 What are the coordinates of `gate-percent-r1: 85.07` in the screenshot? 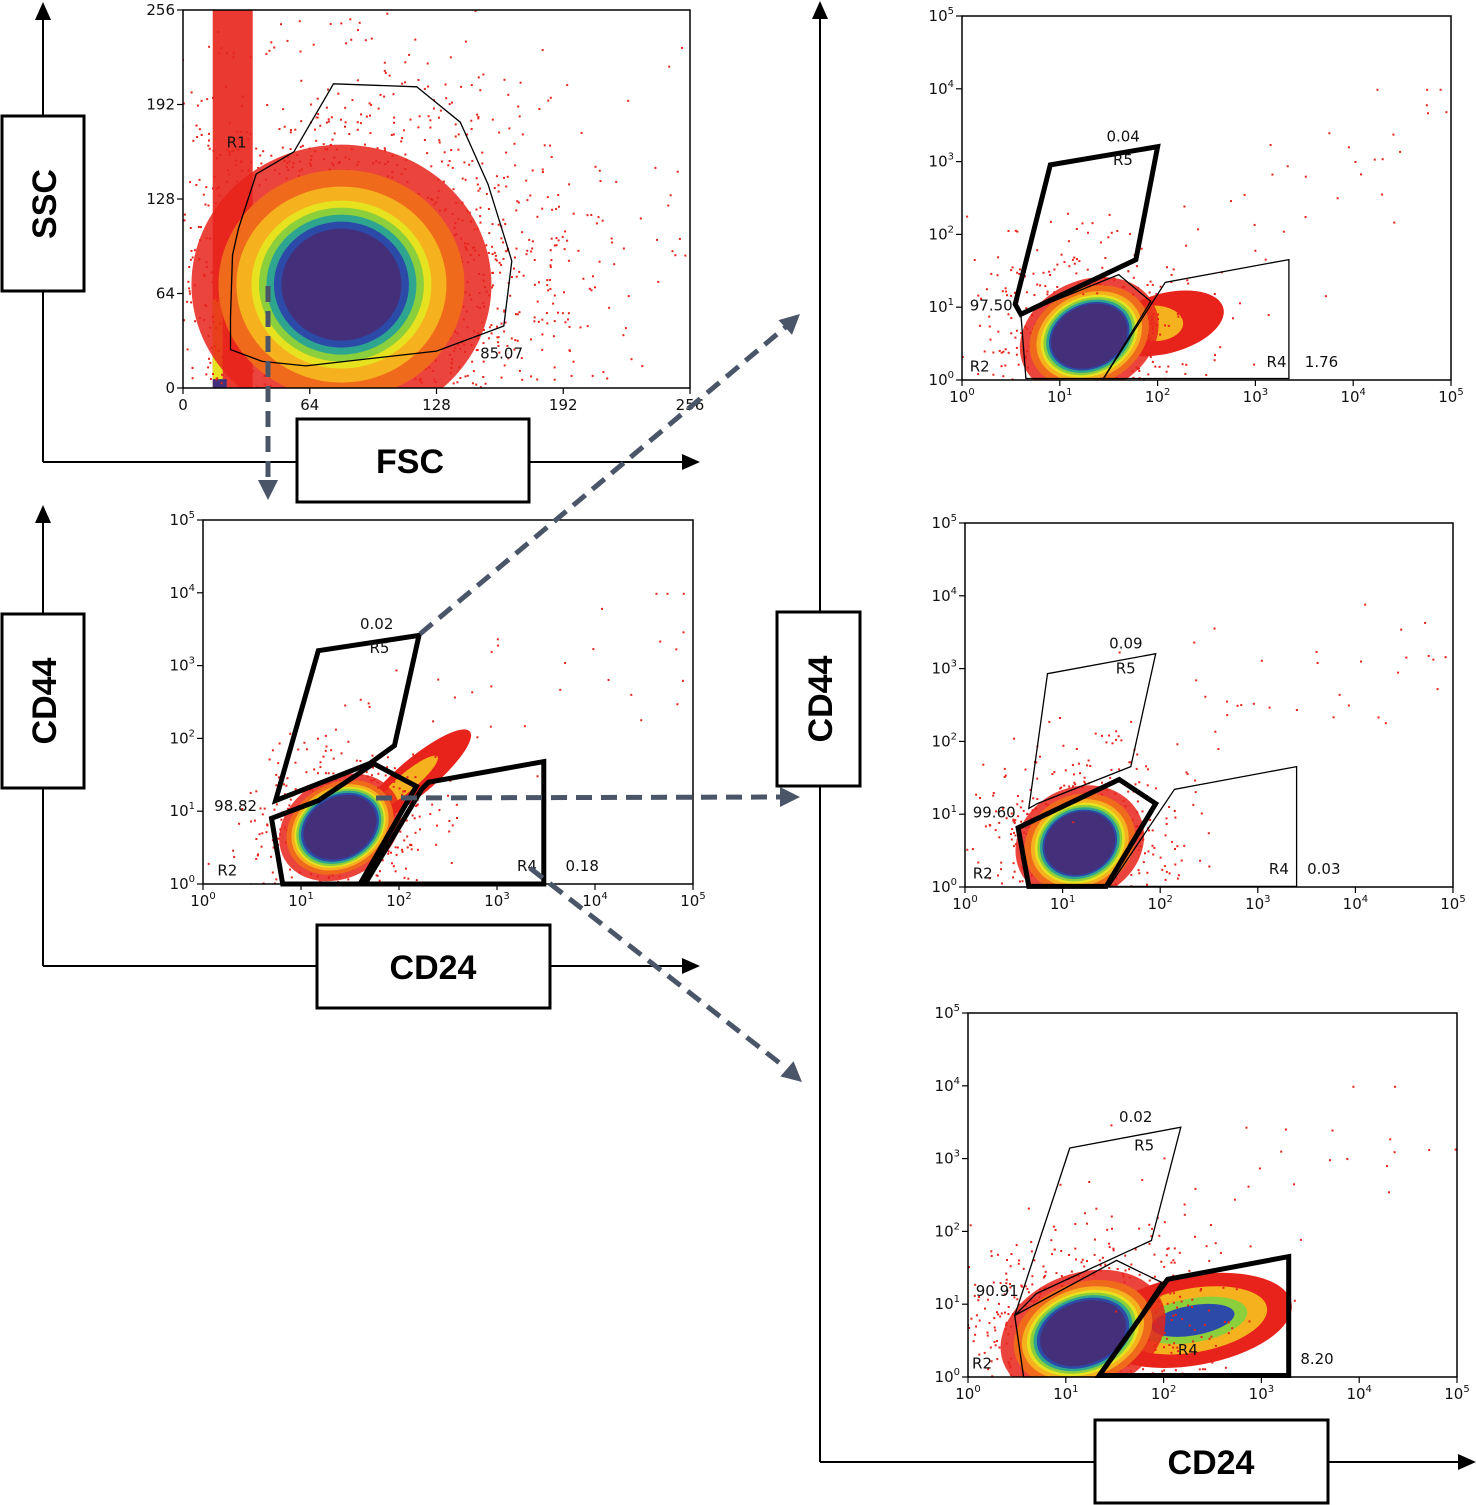 It's located at (501, 353).